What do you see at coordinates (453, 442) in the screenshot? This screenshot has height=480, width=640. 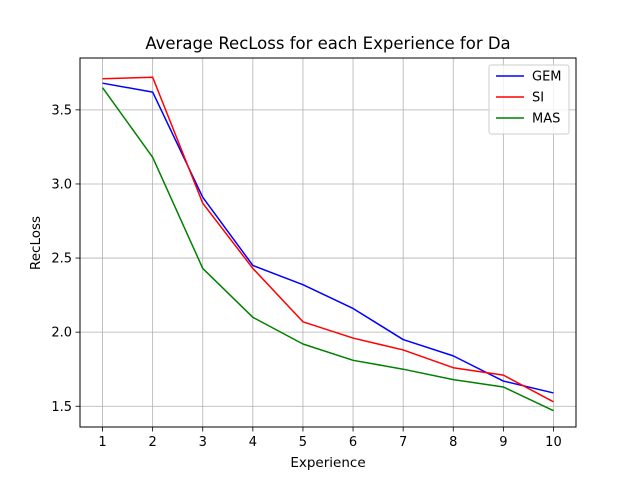 I see `x-tick-label: 8` at bounding box center [453, 442].